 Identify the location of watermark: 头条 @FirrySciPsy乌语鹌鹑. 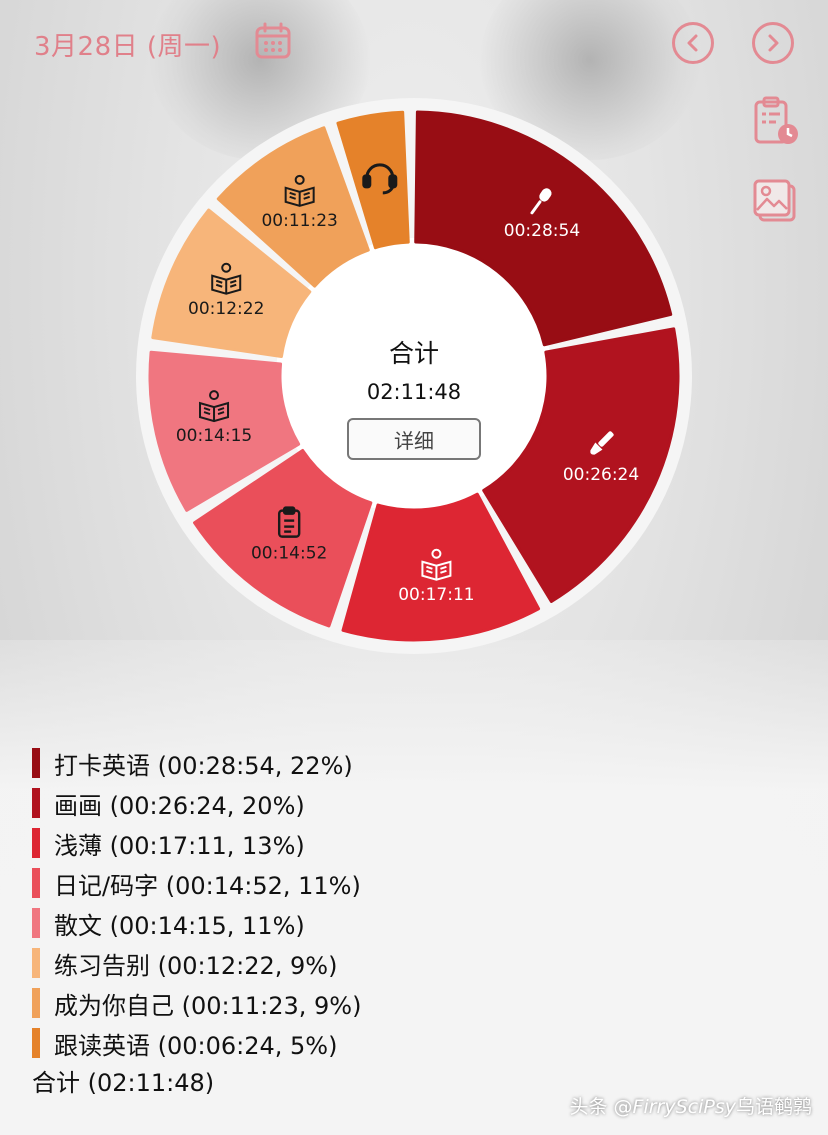
(690, 1105).